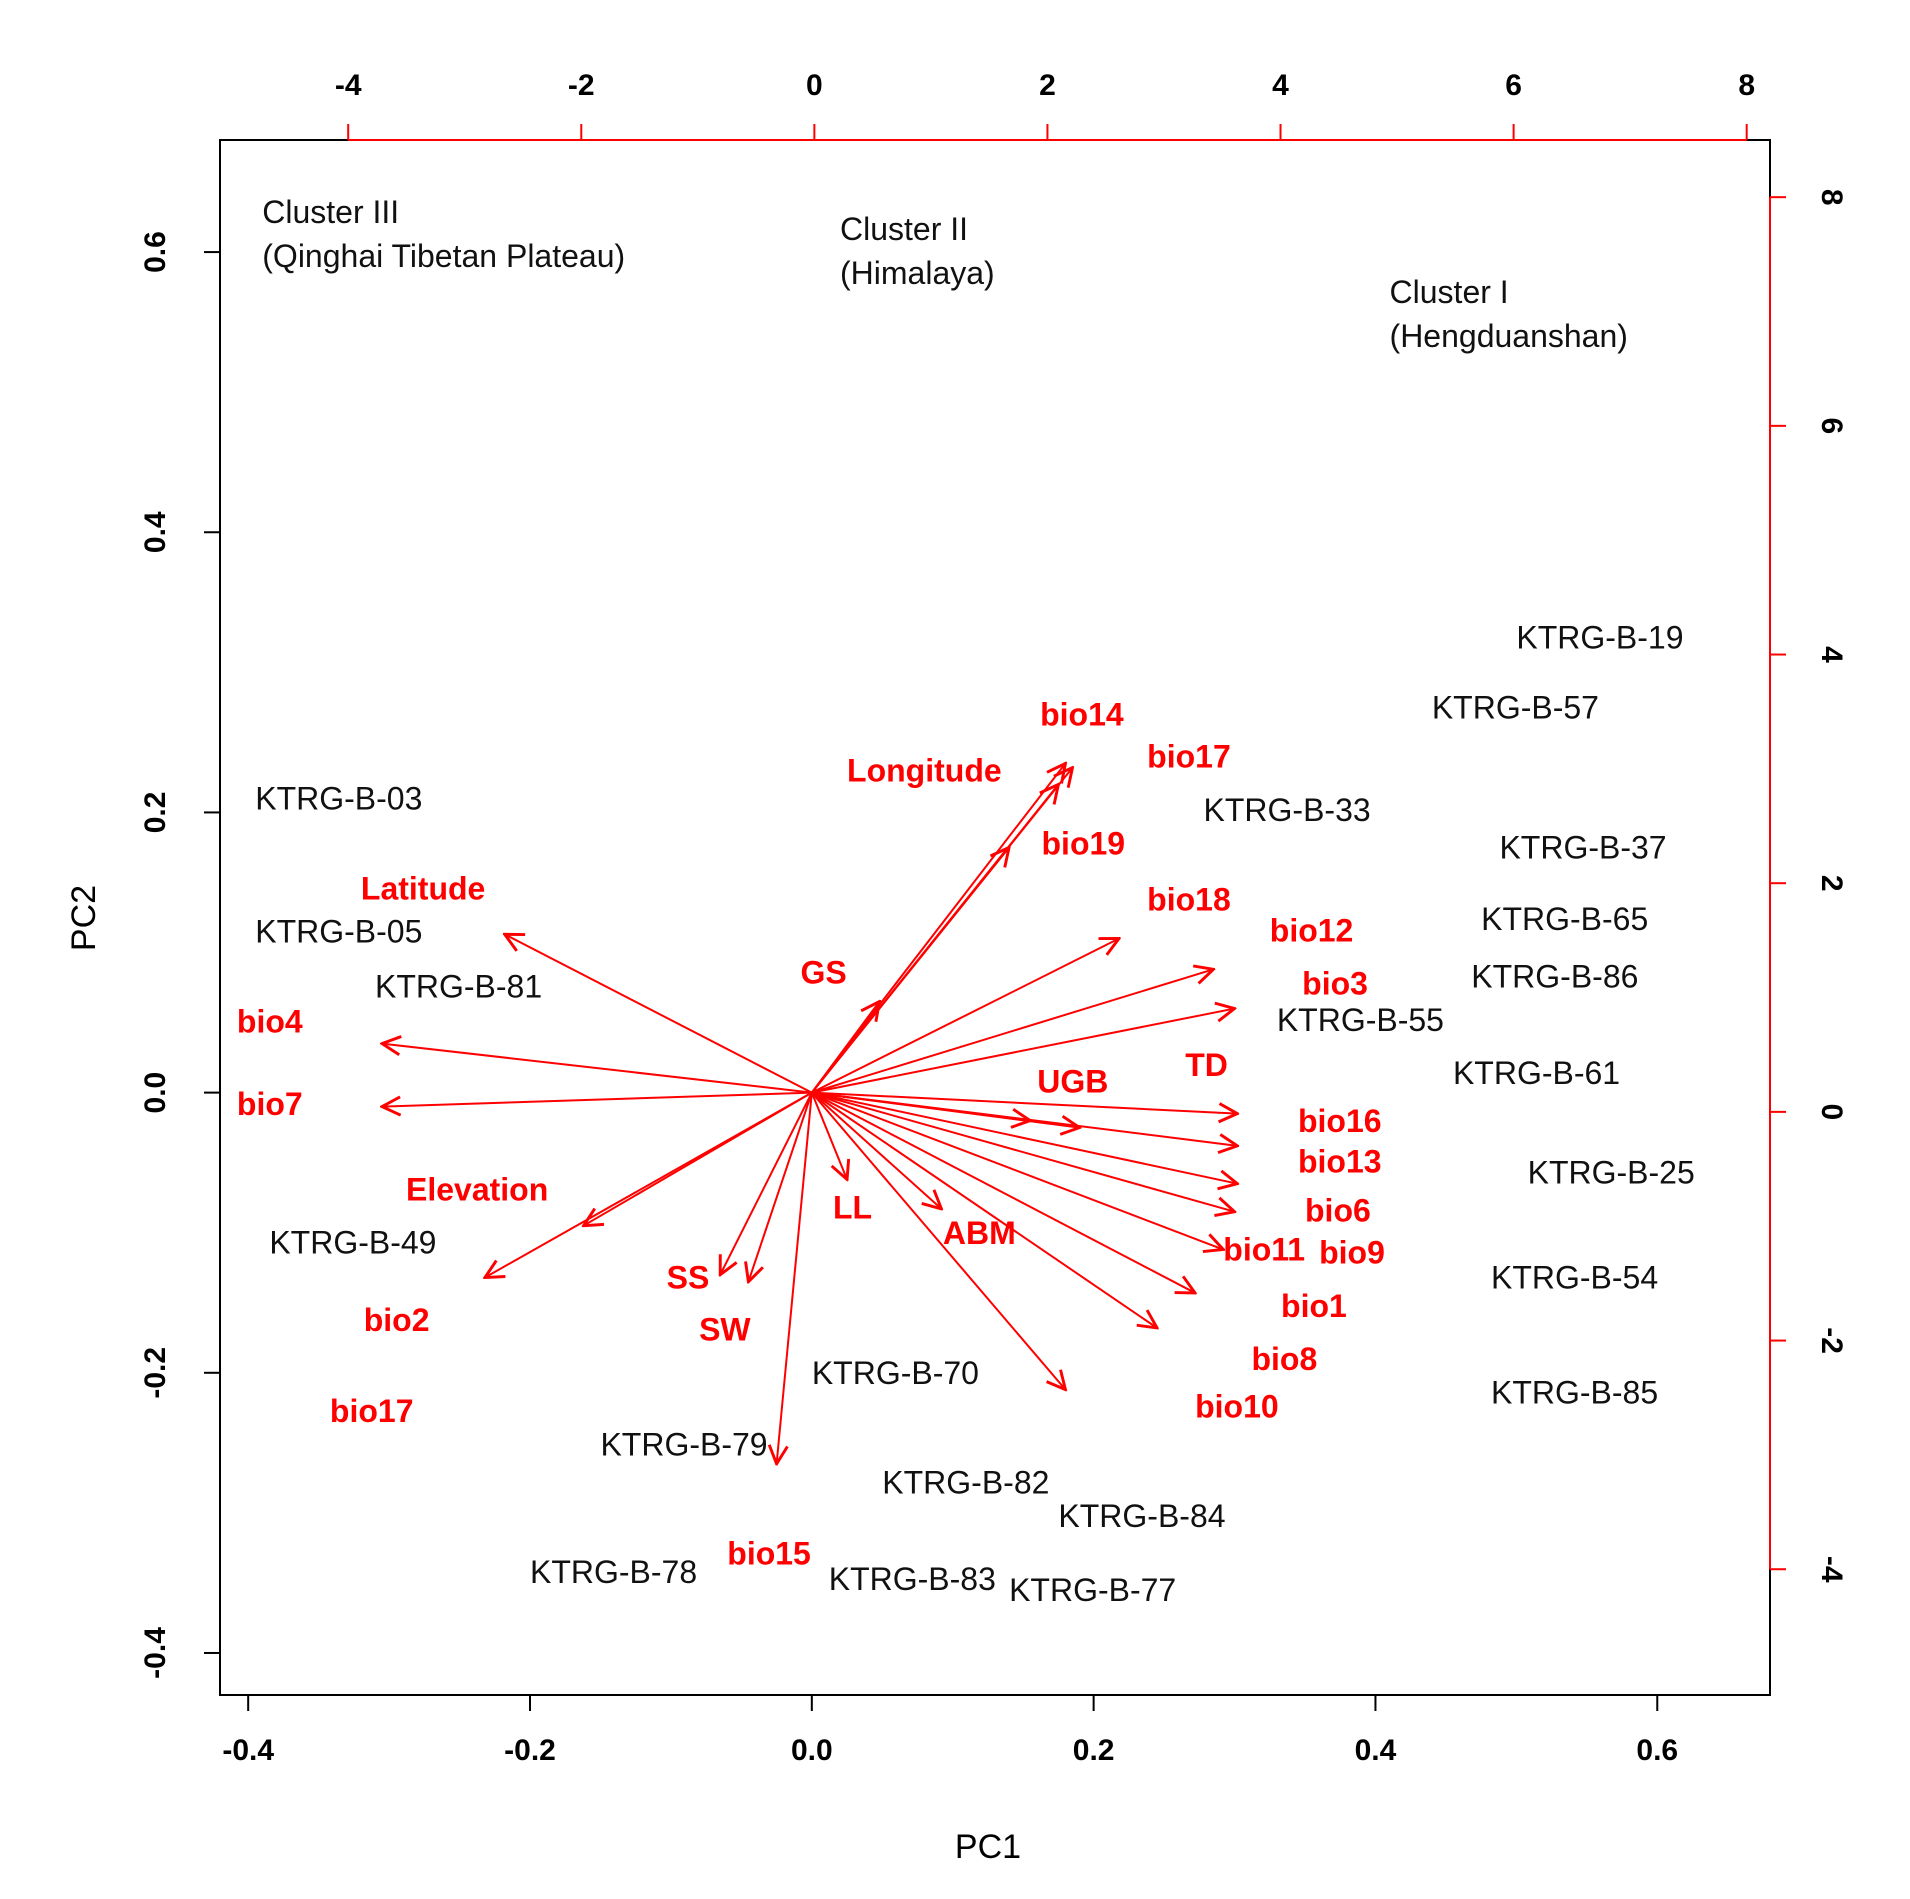 This screenshot has height=1899, width=1910. Describe the element at coordinates (1360, 1020) in the screenshot. I see `sample-label: KTRG-B-55` at that location.